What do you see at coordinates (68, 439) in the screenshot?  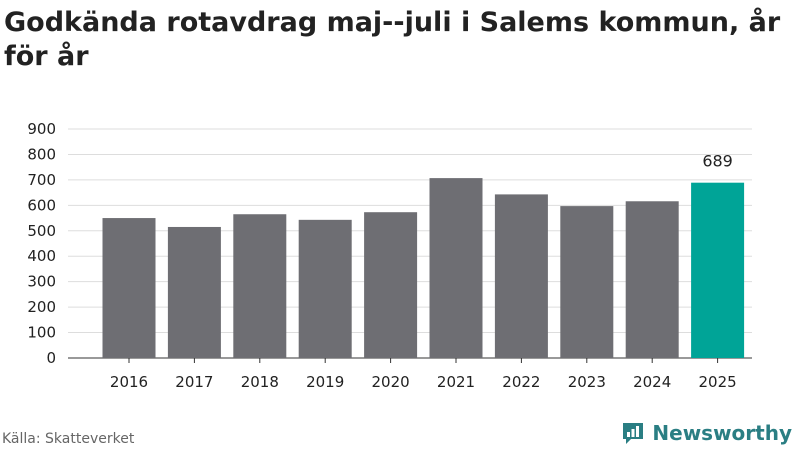 I see `source-note: Källa: Skatteverket` at bounding box center [68, 439].